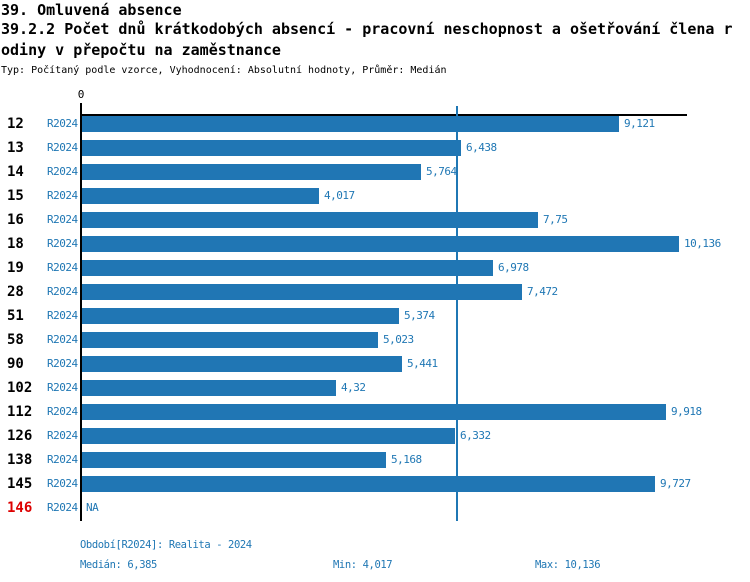 The height and width of the screenshot is (582, 750). Describe the element at coordinates (406, 459) in the screenshot. I see `row-value-label: 5,168` at that location.